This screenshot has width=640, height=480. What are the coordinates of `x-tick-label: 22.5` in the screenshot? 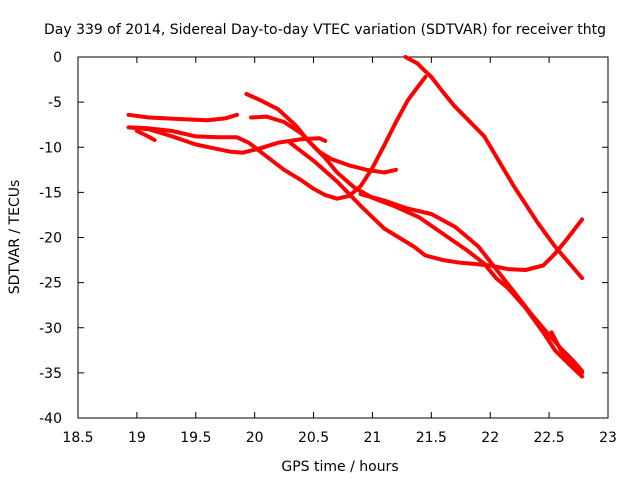 It's located at (549, 438).